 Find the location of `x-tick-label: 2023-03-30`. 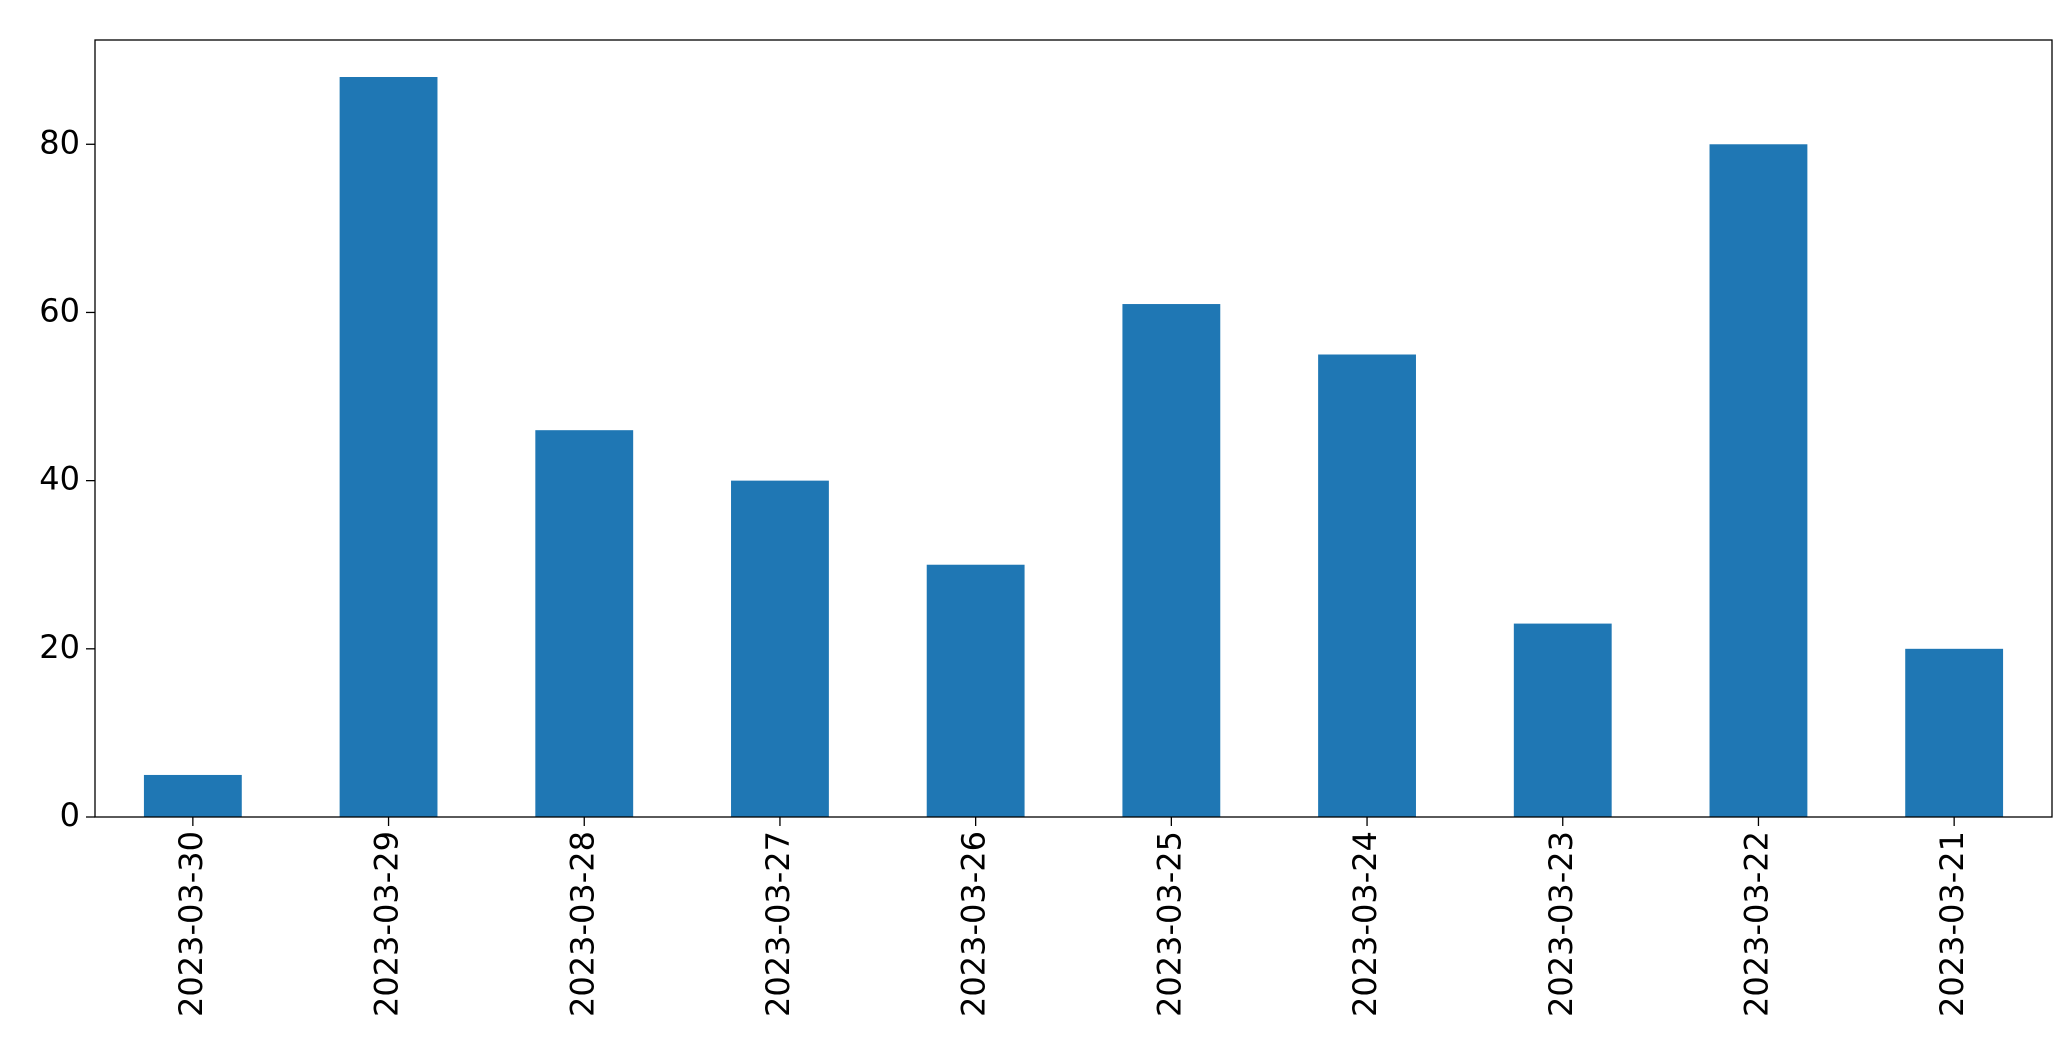

x-tick-label: 2023-03-30 is located at coordinates (191, 924).